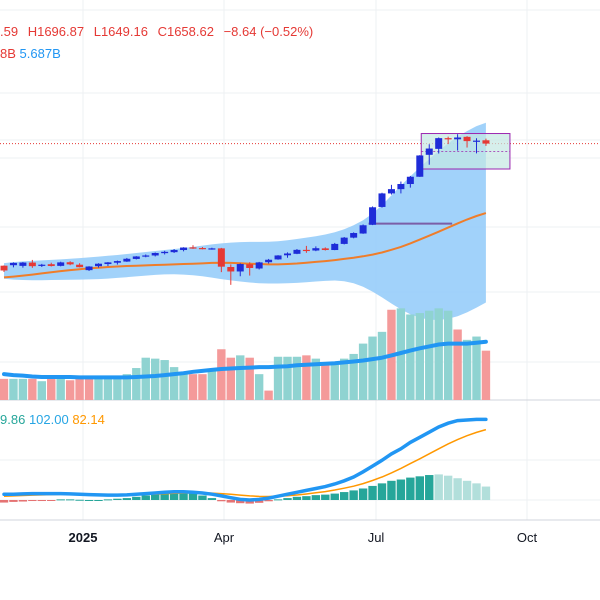 This screenshot has height=600, width=600. Describe the element at coordinates (224, 537) in the screenshot. I see `x-tick-apr: Apr` at that location.